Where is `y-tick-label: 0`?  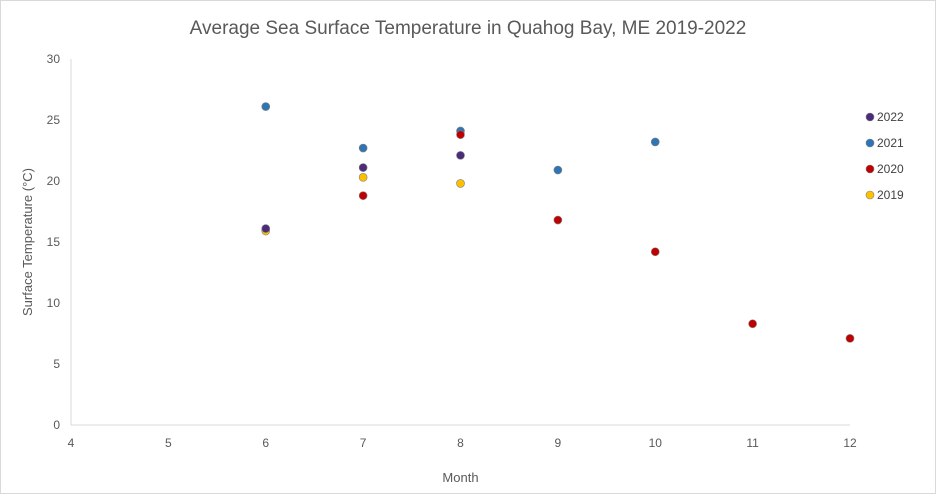
y-tick-label: 0 is located at coordinates (56, 425).